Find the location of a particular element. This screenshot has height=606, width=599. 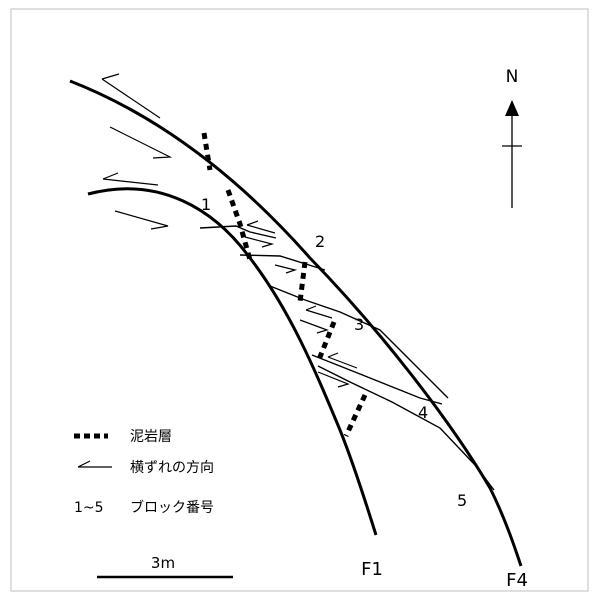

block-label-5: 5 is located at coordinates (462, 500).